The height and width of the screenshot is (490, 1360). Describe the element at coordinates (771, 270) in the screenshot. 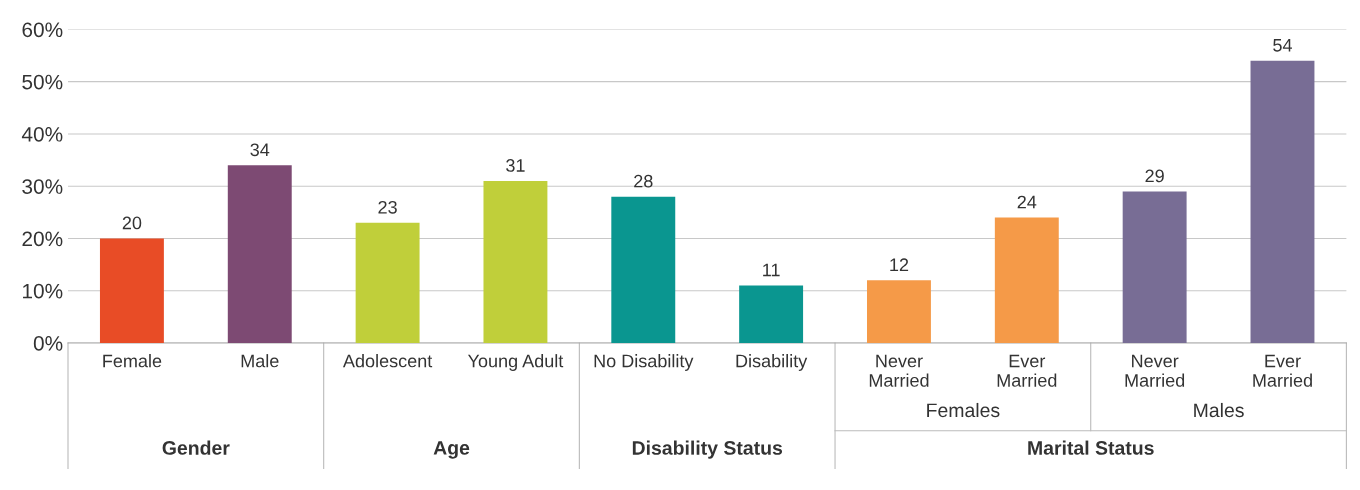

I see `data-label: 11` at that location.